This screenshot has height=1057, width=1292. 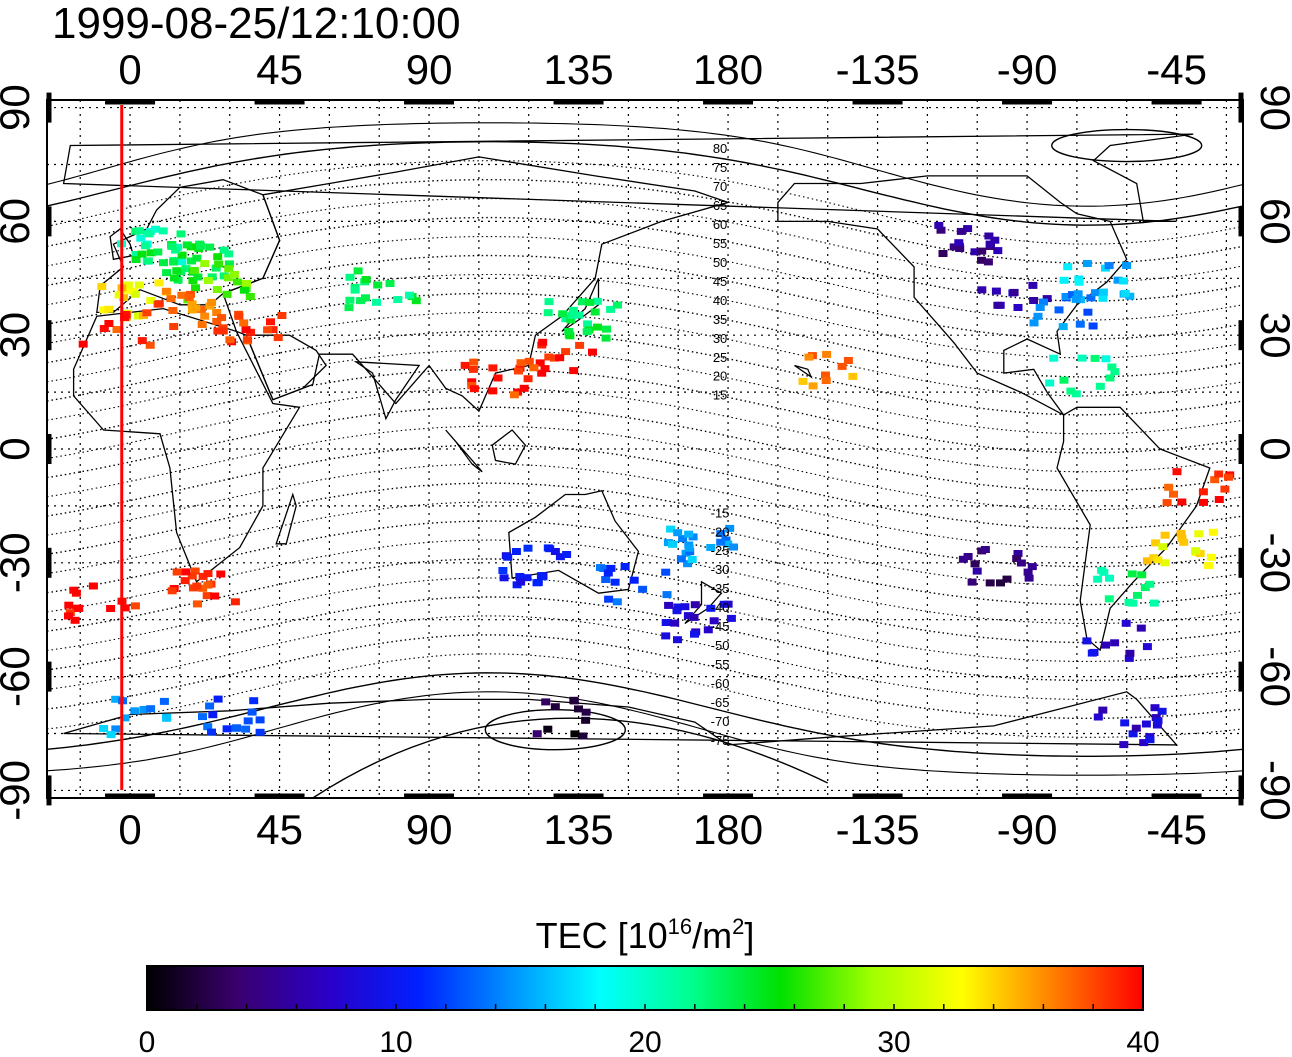 I want to click on colorbar-gradient, so click(x=645, y=988).